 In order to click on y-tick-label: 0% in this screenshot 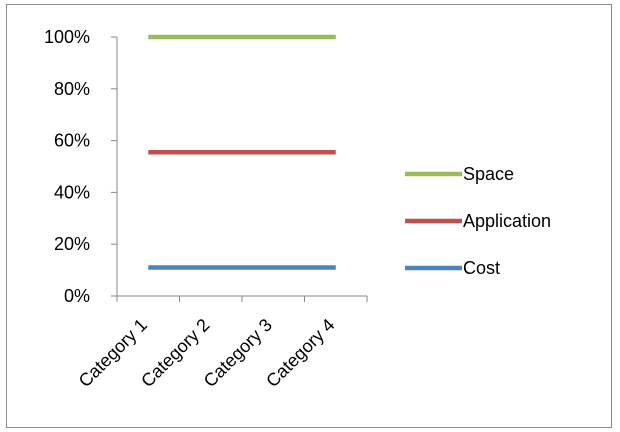, I will do `click(77, 296)`.